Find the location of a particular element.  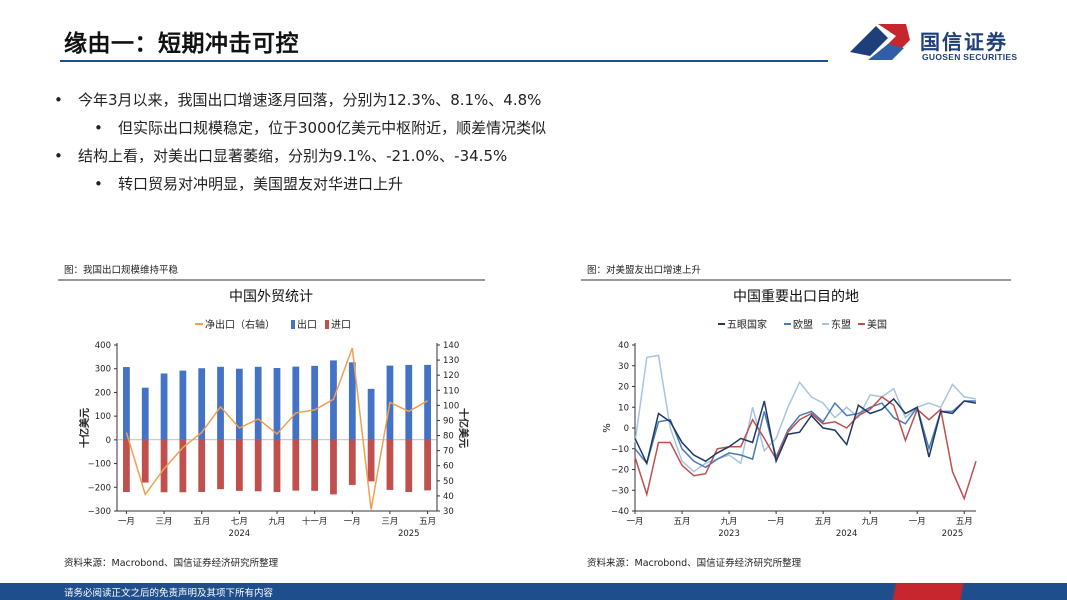

y2-axis-label: 十亿美元 is located at coordinates (463, 428).